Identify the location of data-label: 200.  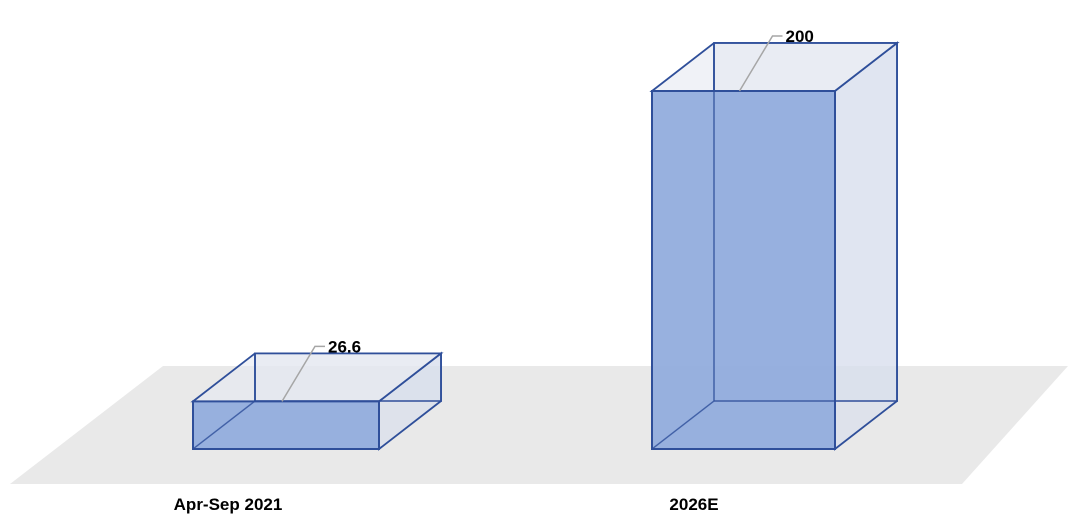
(800, 36).